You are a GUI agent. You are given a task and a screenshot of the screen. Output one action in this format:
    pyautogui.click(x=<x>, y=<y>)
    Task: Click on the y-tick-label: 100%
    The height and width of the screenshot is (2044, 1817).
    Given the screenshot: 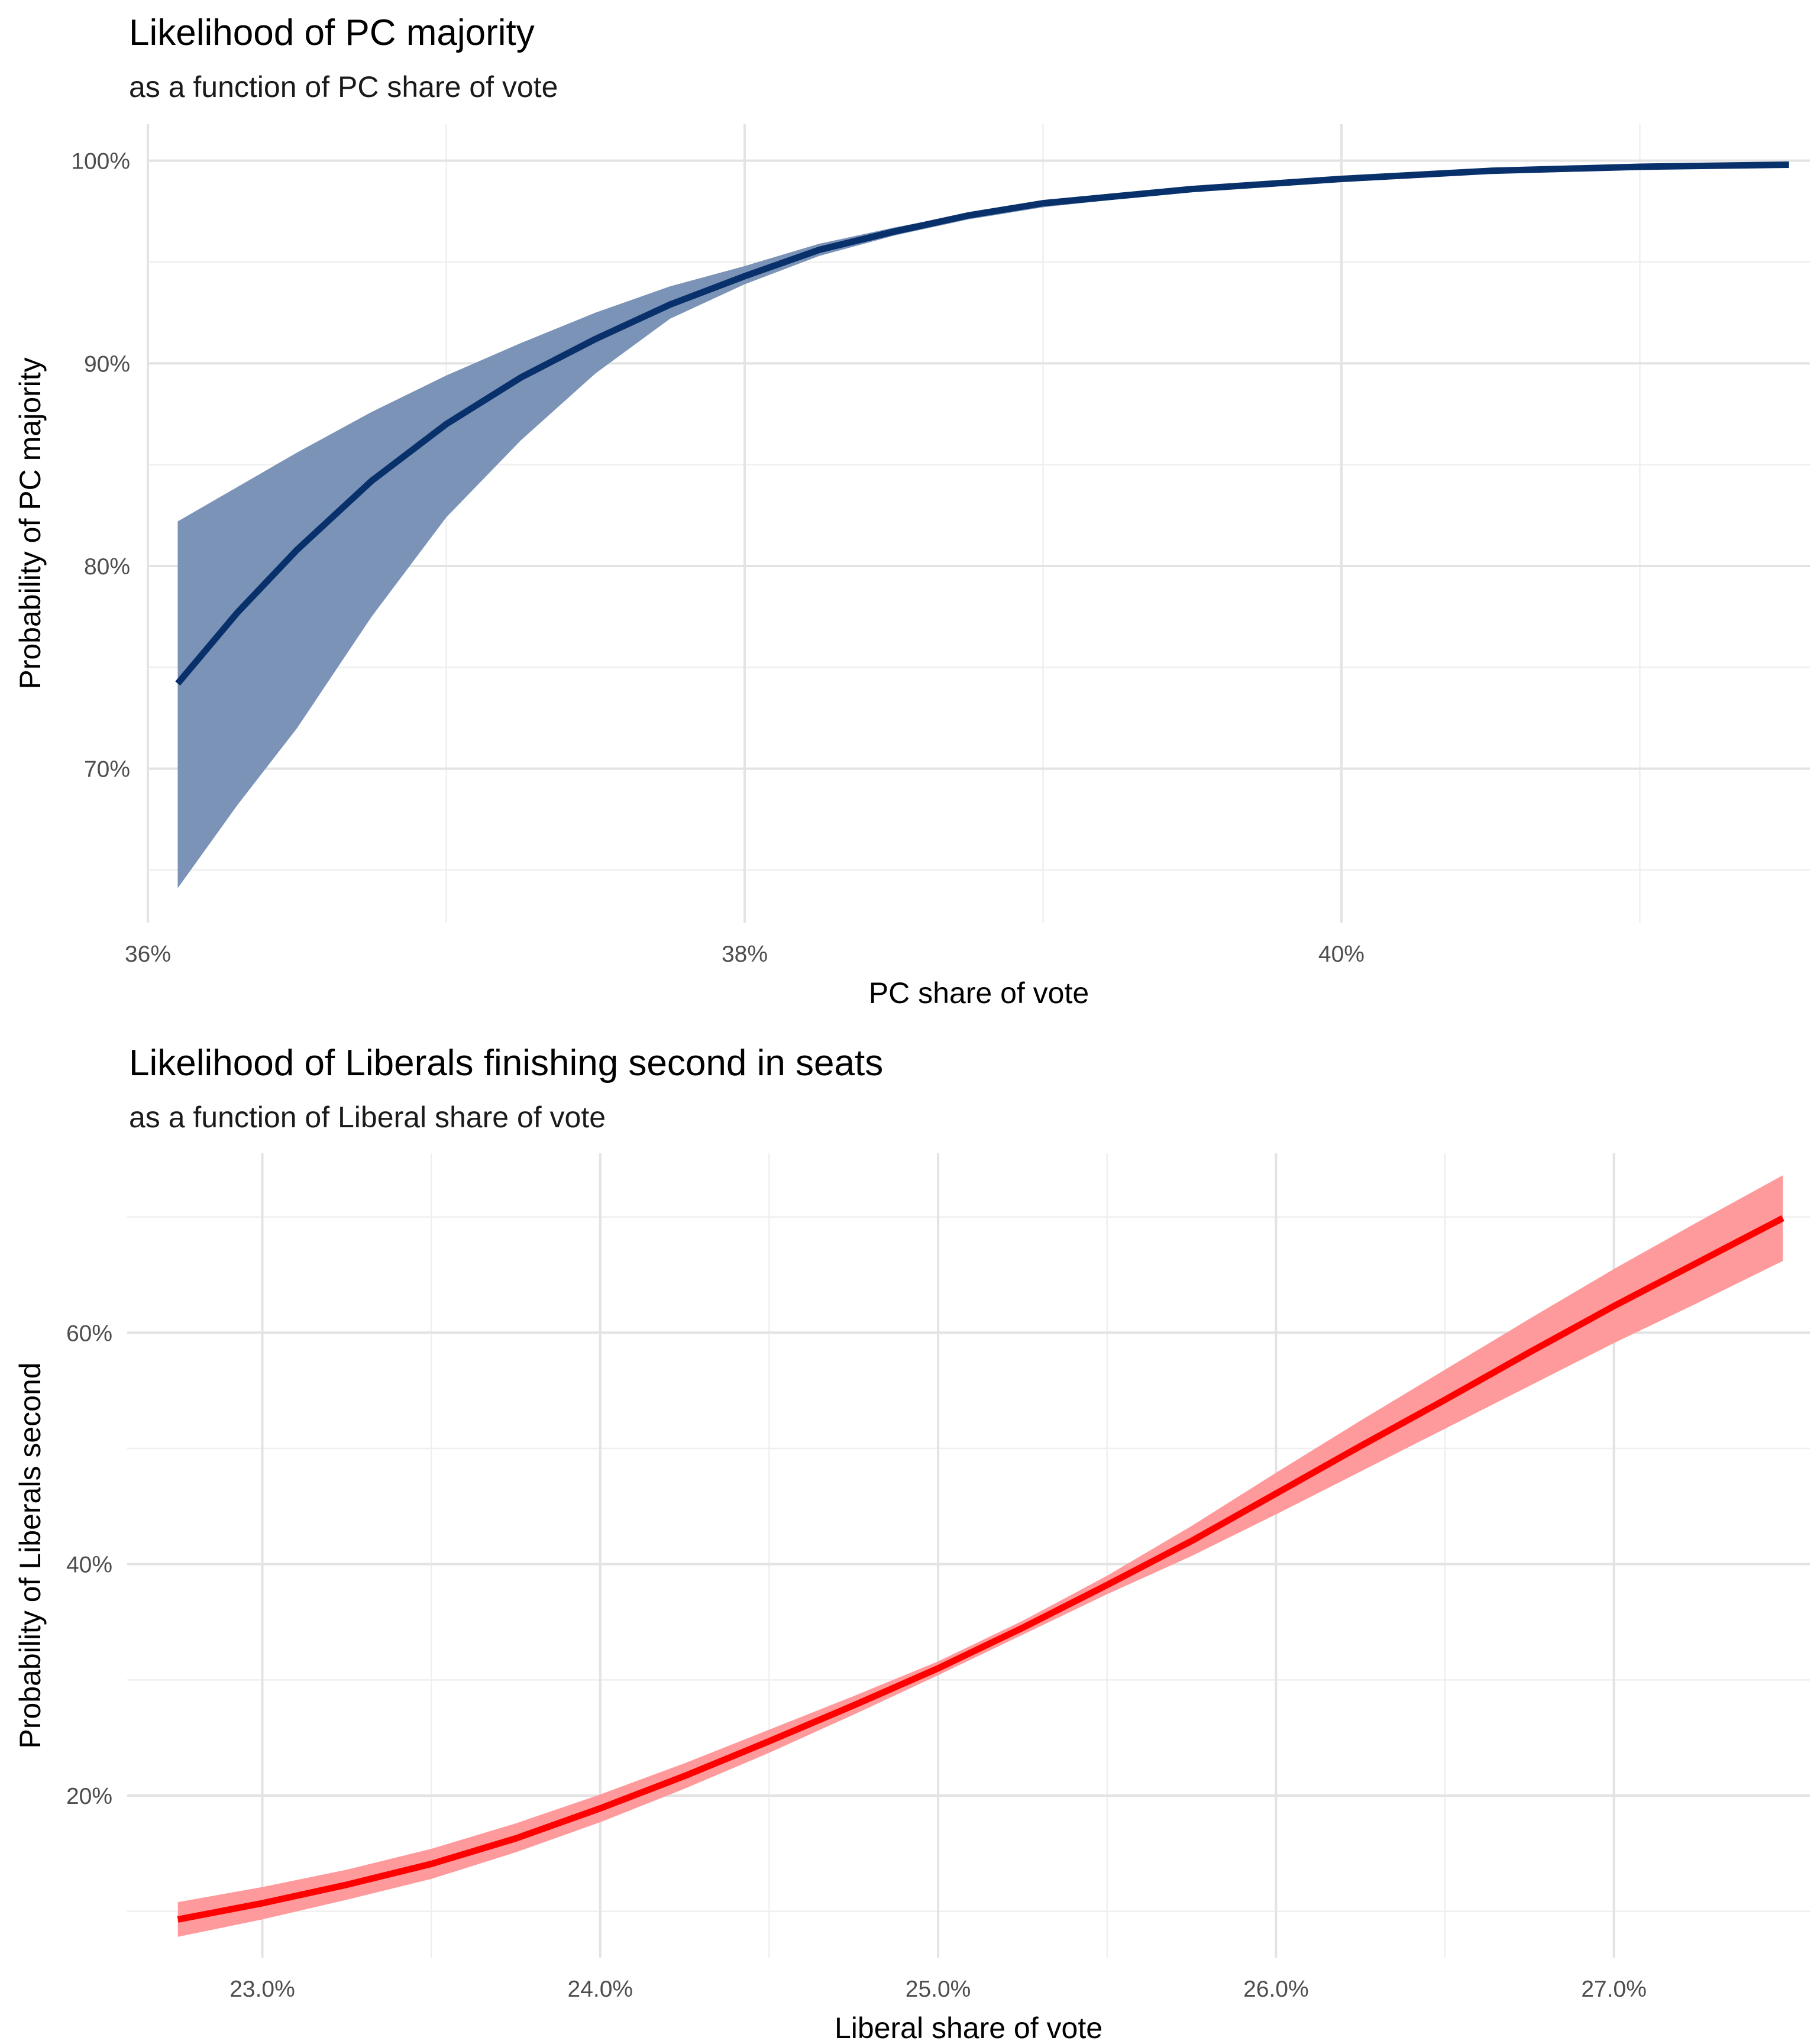 What is the action you would take?
    pyautogui.click(x=100, y=161)
    